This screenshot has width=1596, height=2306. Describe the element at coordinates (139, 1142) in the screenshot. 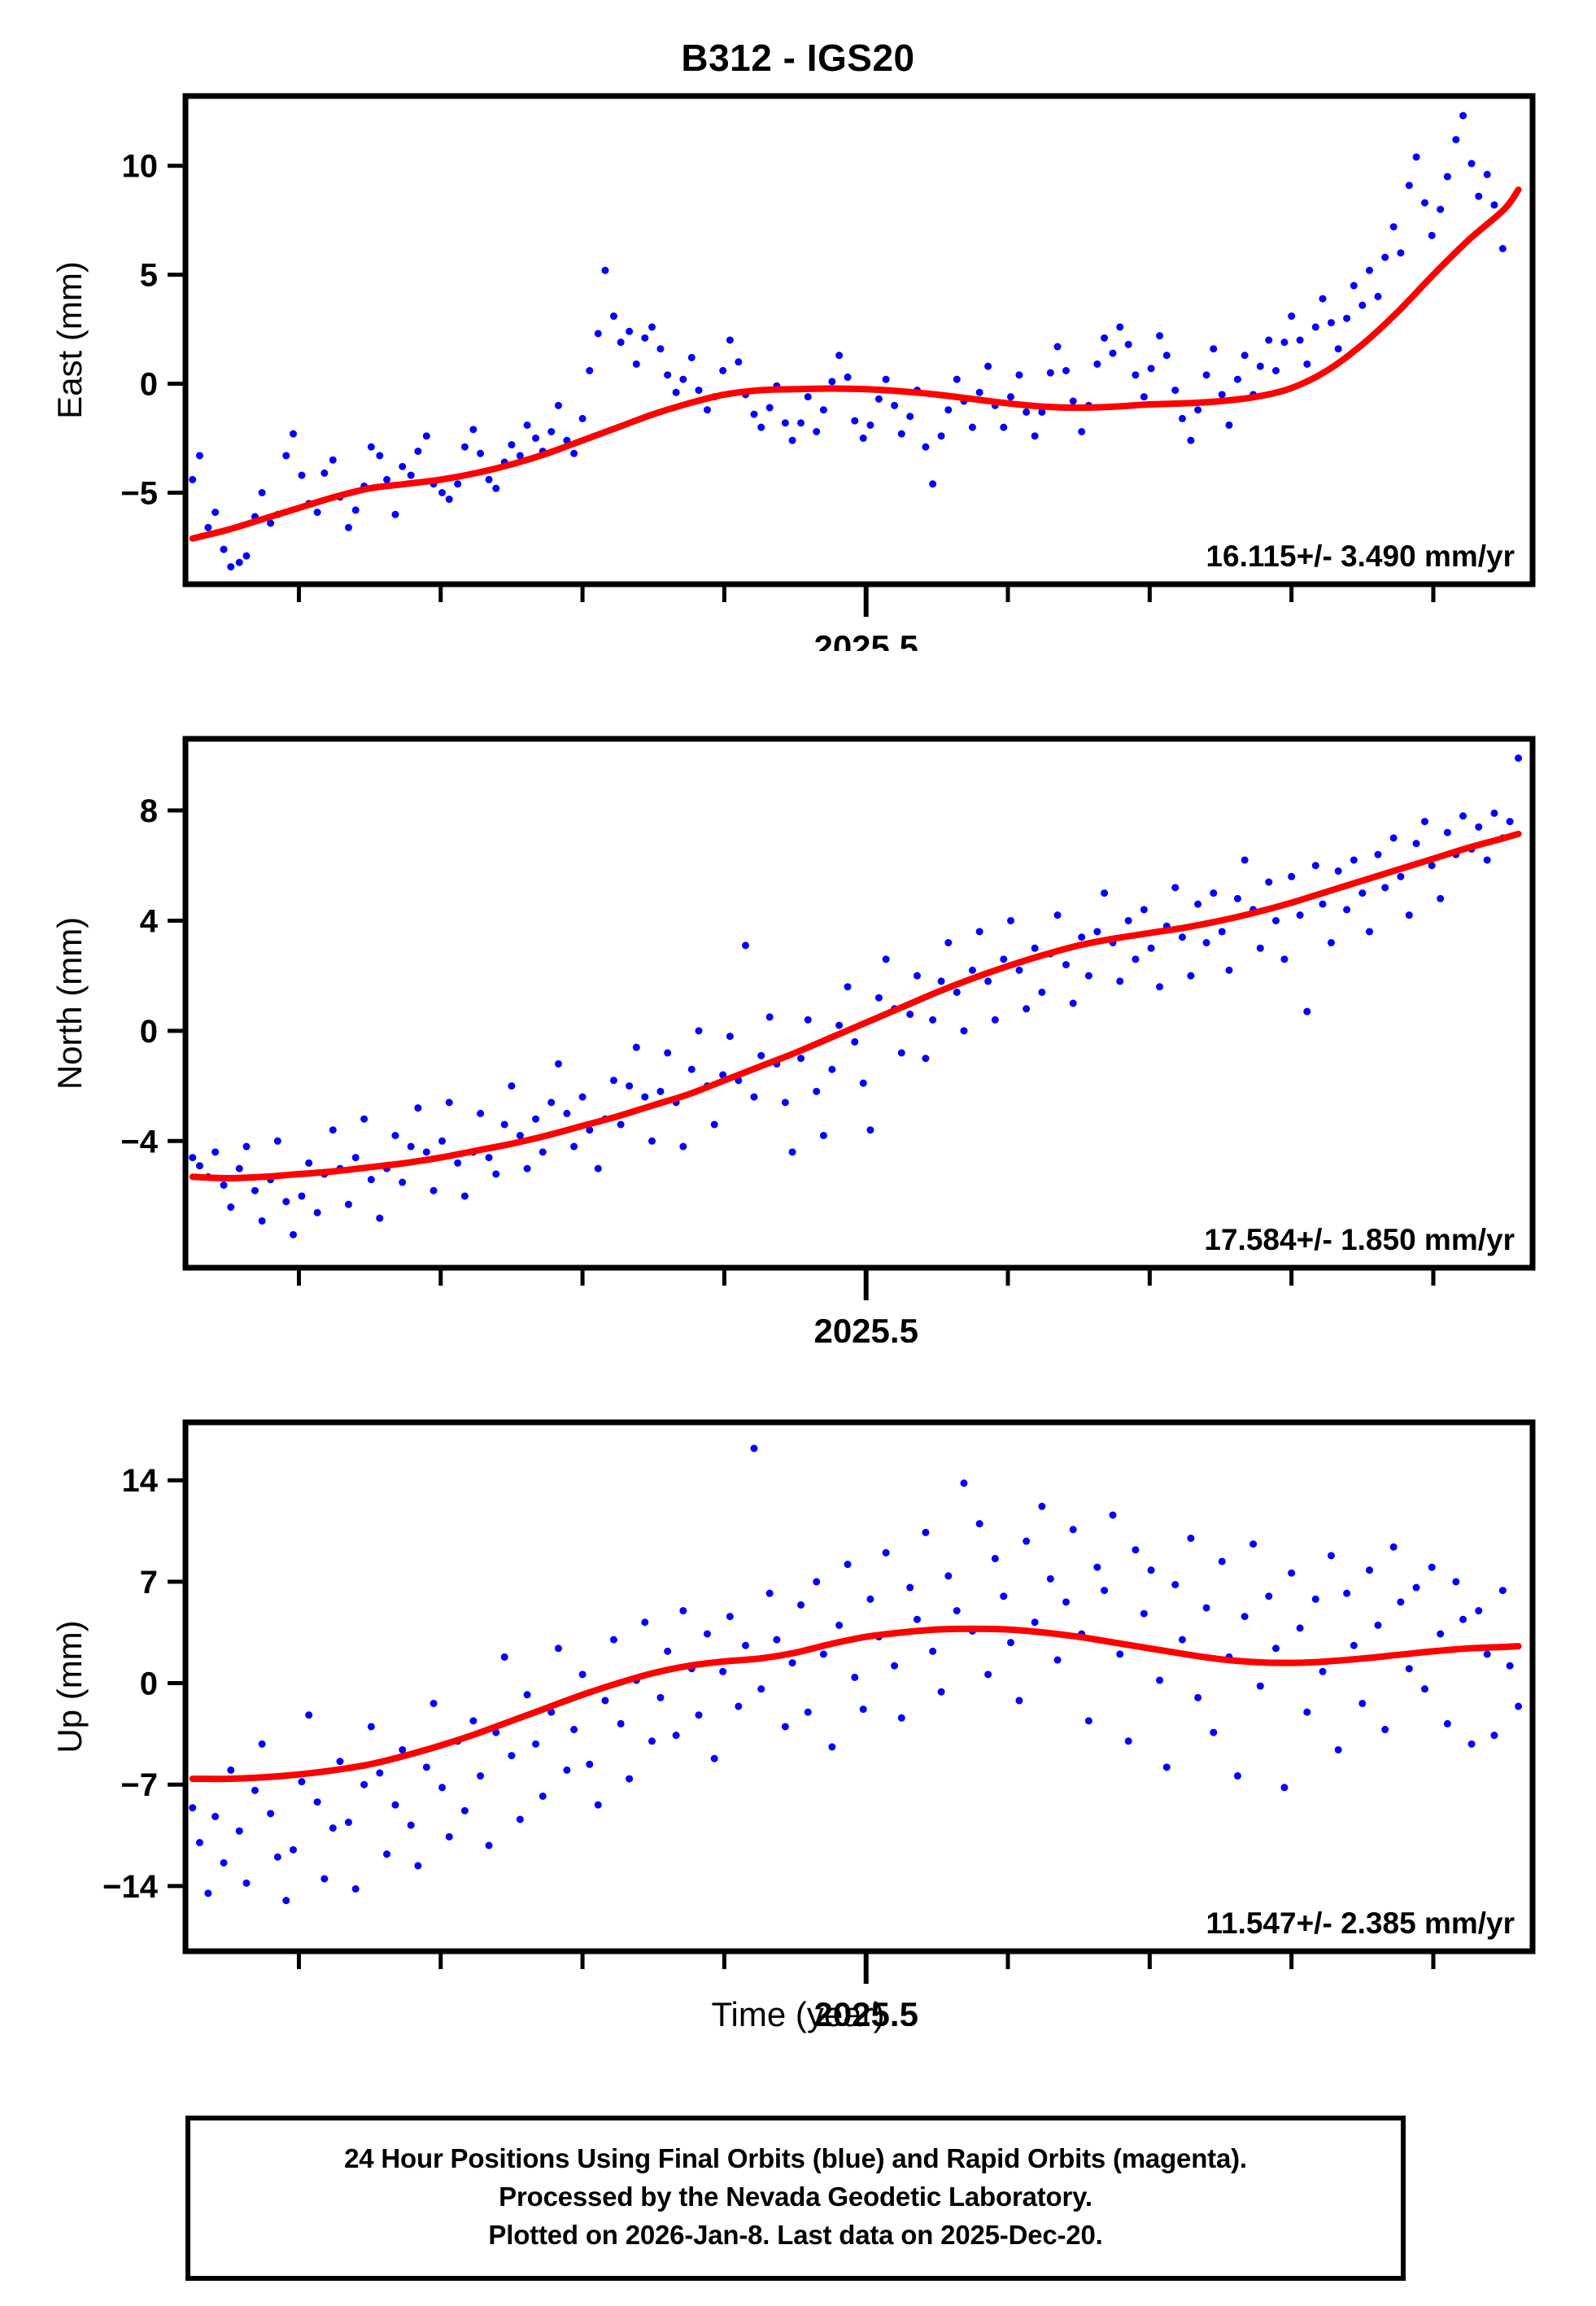

I see `y-tick-label-north: −4` at that location.